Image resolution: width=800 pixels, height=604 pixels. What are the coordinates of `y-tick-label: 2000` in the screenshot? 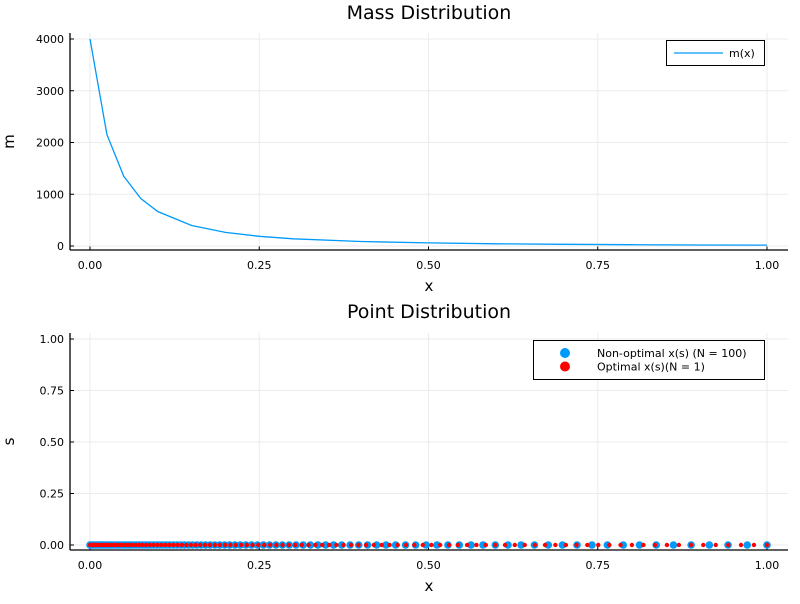 It's located at (50, 143).